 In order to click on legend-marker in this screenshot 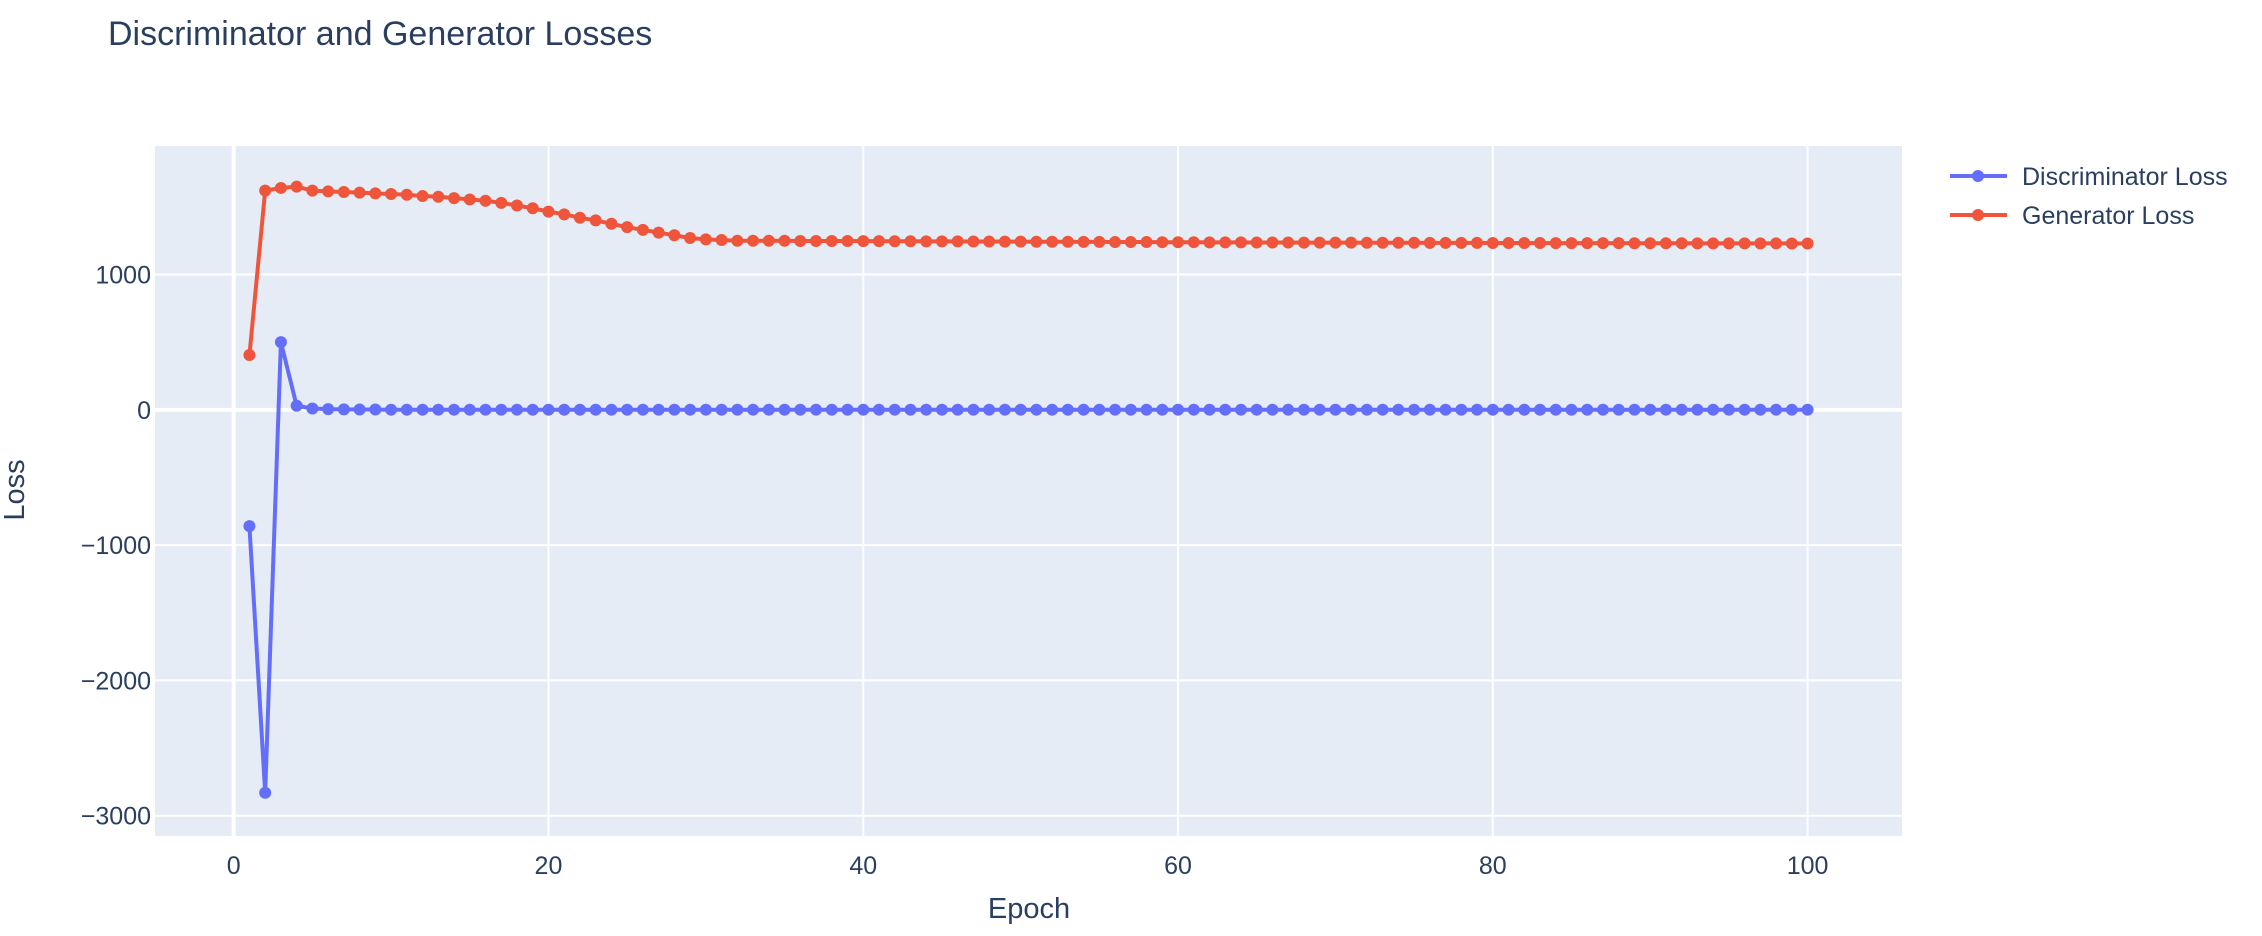, I will do `click(1978, 215)`.